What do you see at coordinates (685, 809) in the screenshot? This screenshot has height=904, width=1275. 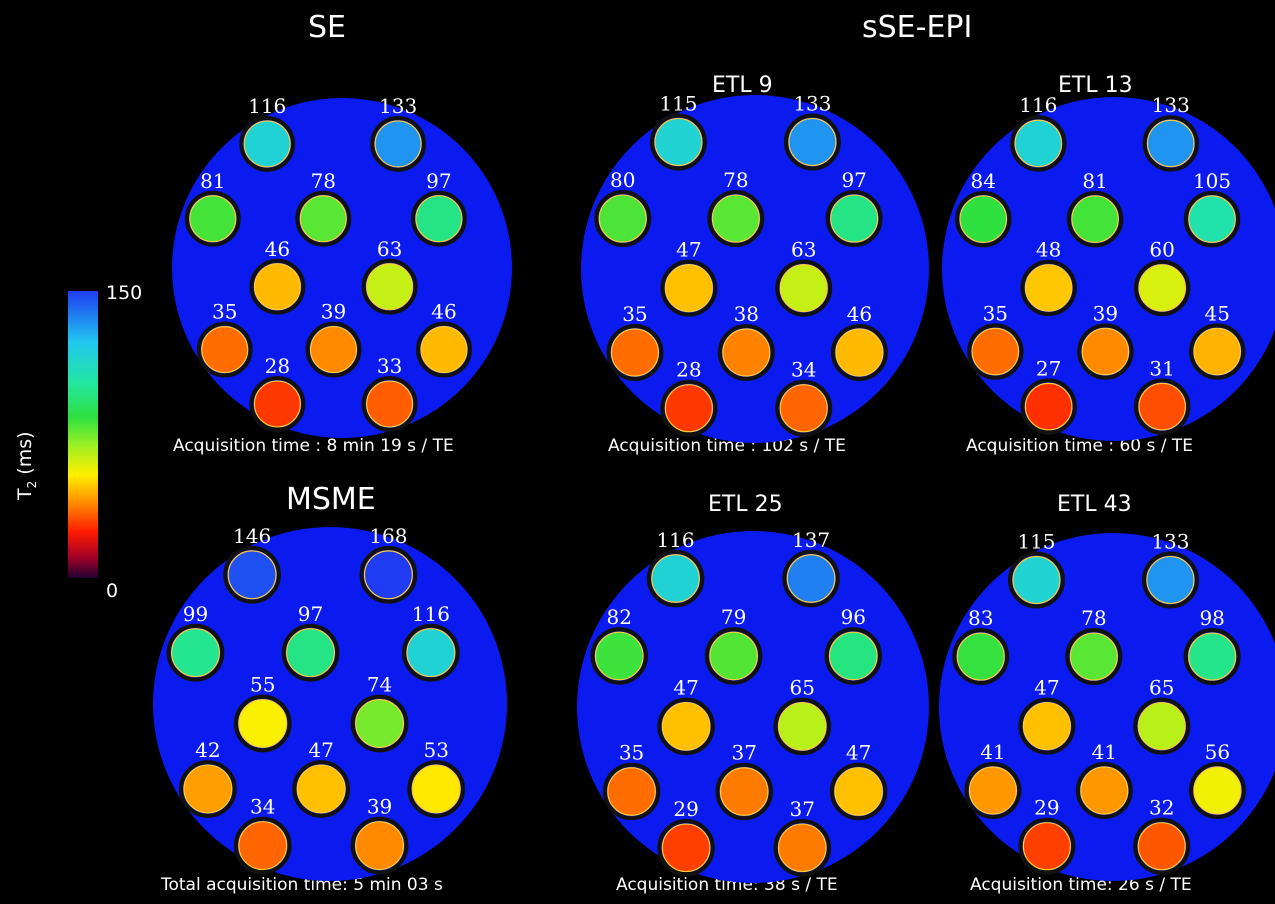 I see `vial-t2-label: 29` at bounding box center [685, 809].